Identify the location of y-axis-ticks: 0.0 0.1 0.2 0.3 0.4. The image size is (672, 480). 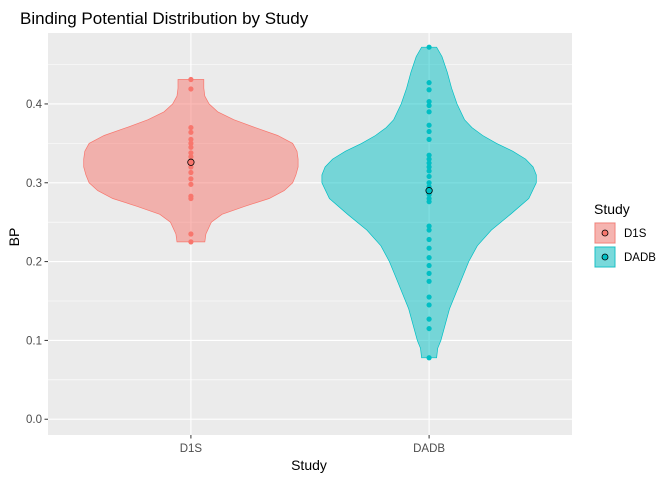
(37, 262).